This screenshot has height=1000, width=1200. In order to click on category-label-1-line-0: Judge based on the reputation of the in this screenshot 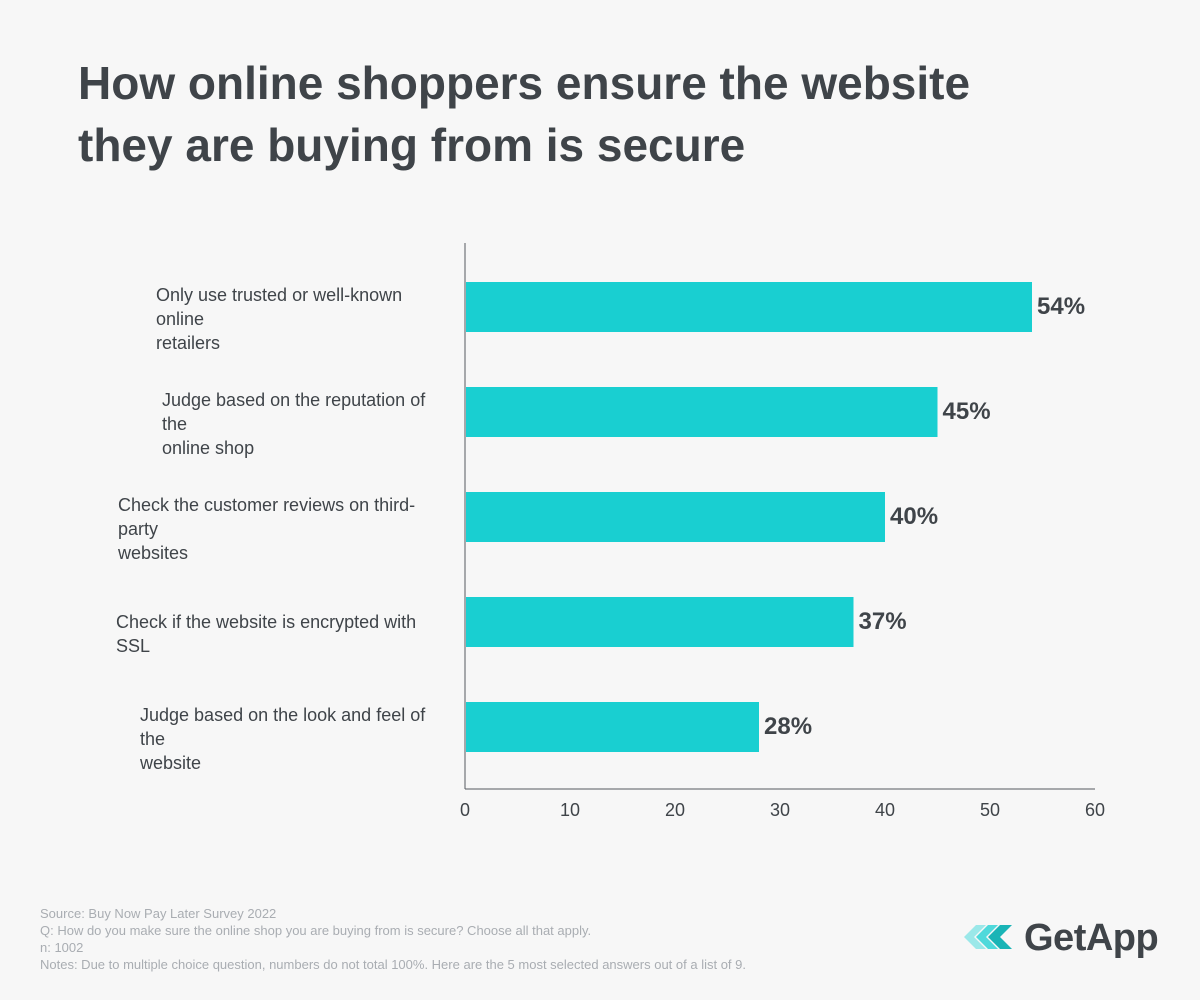, I will do `click(294, 412)`.